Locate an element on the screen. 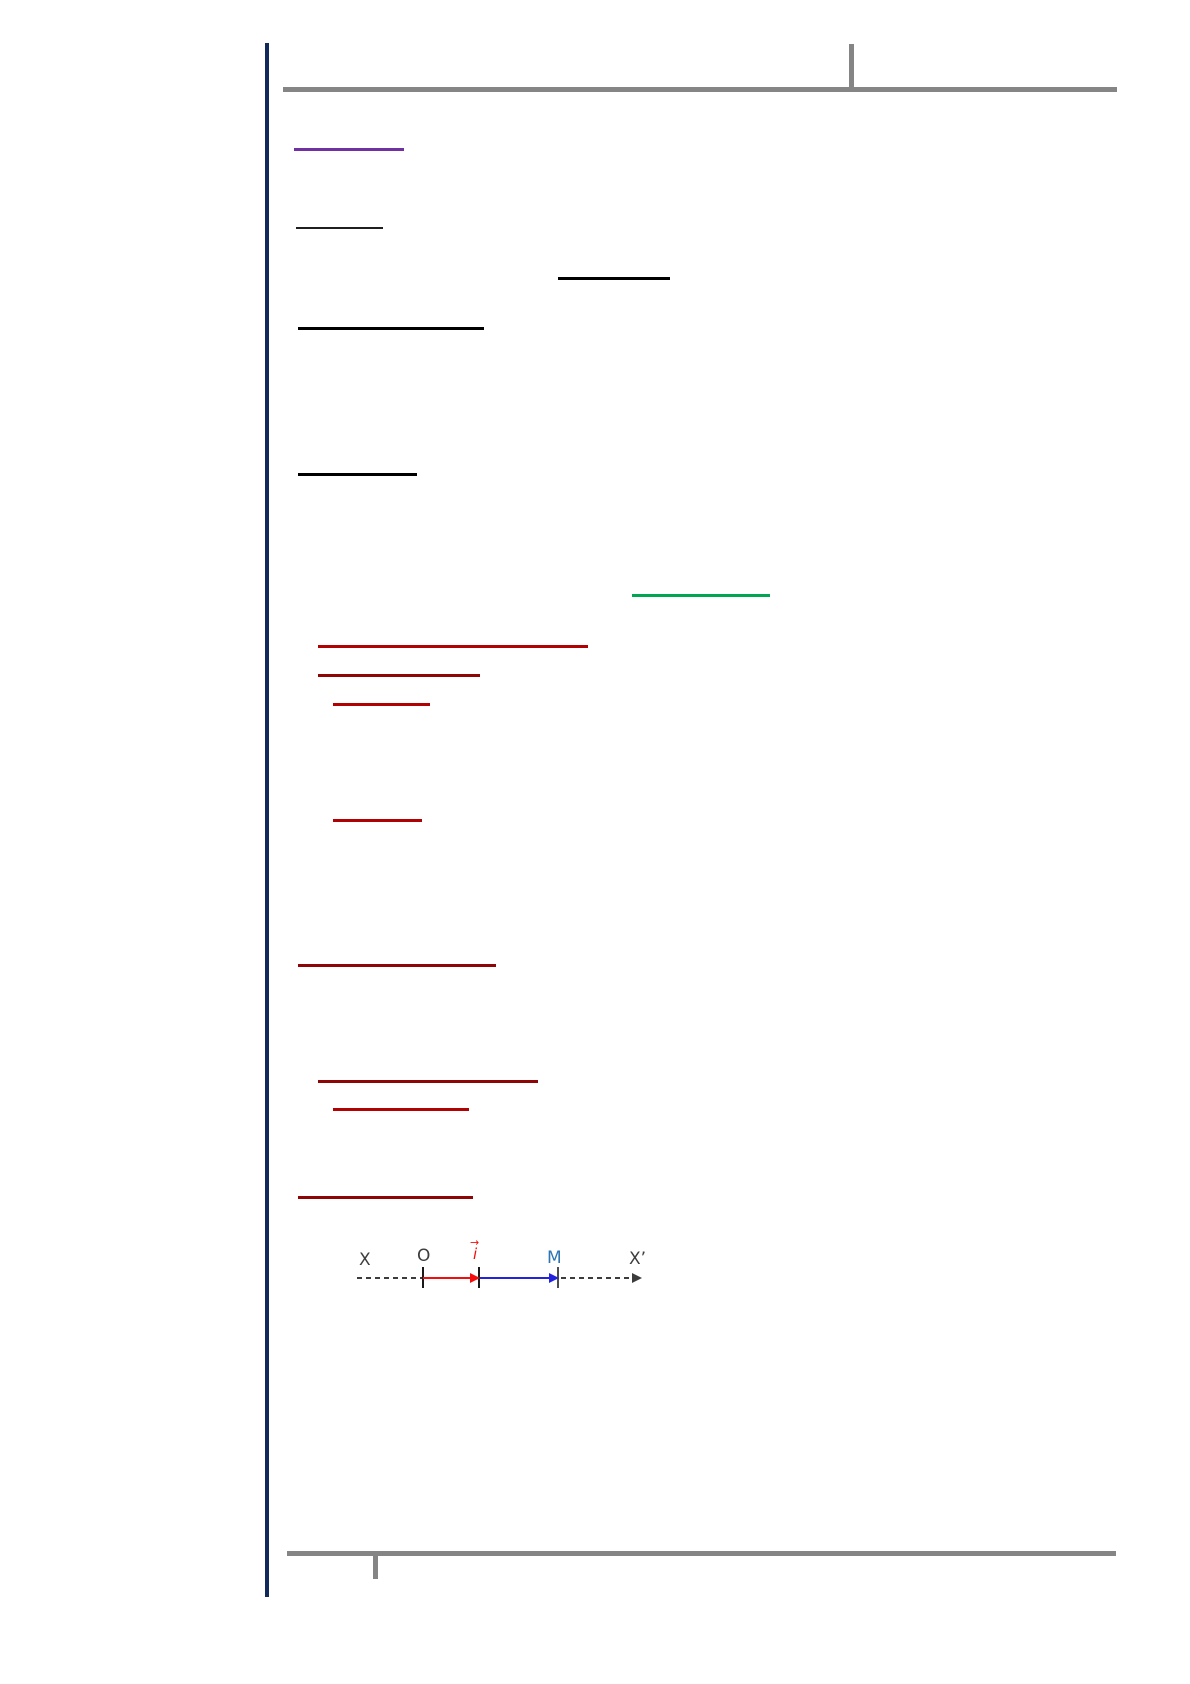 The width and height of the screenshot is (1190, 1684). axis-dashed-segment-right is located at coordinates (597, 1278).